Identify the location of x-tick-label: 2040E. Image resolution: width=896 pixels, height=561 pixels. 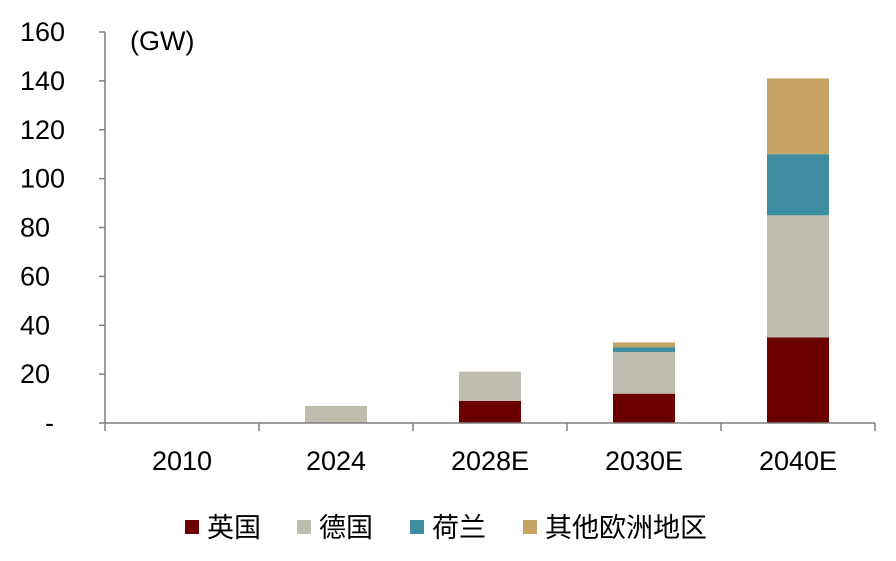
(798, 461).